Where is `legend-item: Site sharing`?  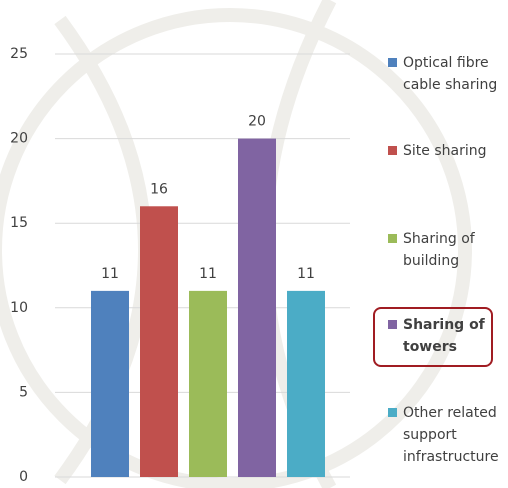 legend-item: Site sharing is located at coordinates (445, 151).